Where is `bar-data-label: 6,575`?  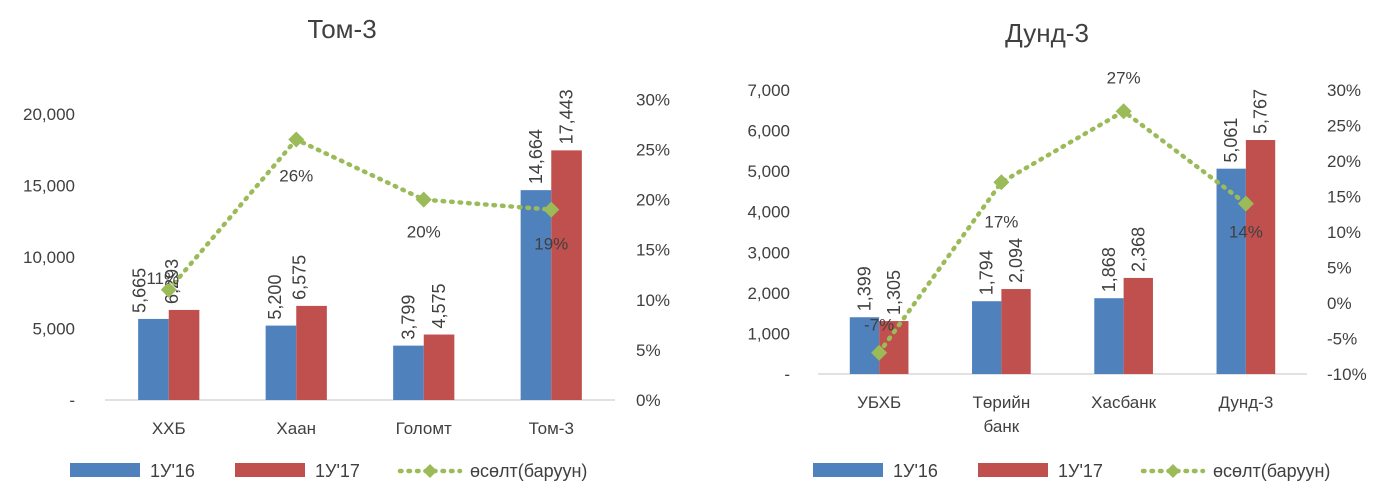
bar-data-label: 6,575 is located at coordinates (300, 277).